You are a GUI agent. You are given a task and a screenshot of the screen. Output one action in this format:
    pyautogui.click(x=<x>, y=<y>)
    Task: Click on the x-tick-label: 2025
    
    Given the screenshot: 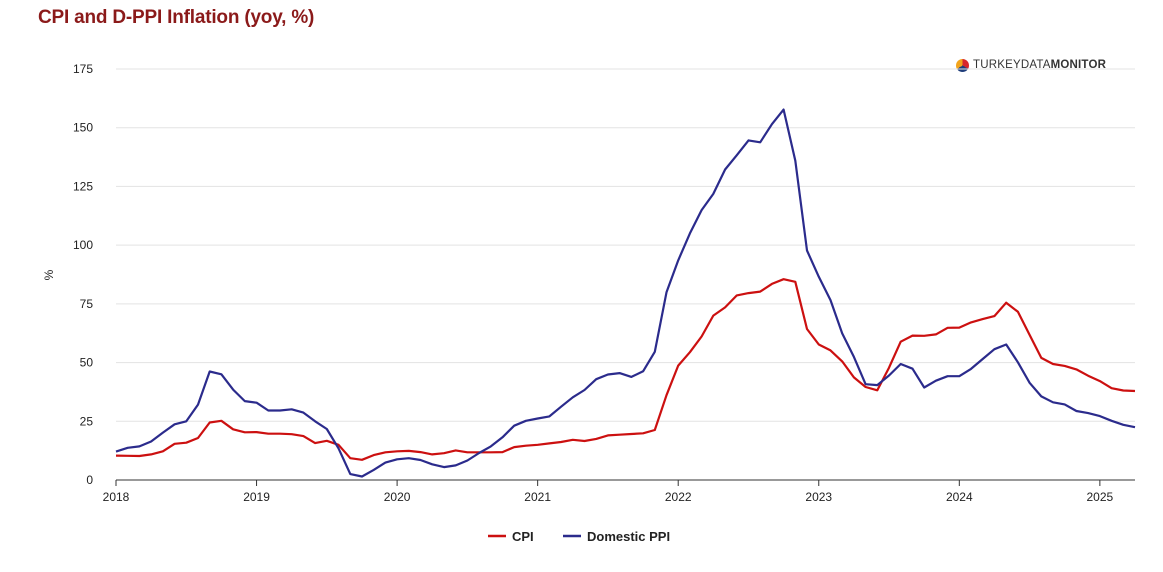 What is the action you would take?
    pyautogui.click(x=1100, y=497)
    